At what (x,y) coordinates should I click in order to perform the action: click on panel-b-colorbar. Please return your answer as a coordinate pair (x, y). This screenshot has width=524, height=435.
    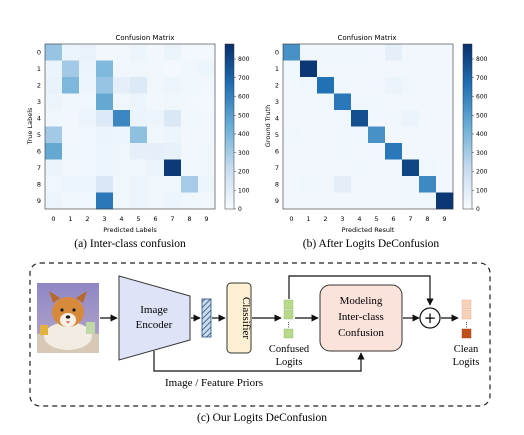
    Looking at the image, I should click on (467, 126).